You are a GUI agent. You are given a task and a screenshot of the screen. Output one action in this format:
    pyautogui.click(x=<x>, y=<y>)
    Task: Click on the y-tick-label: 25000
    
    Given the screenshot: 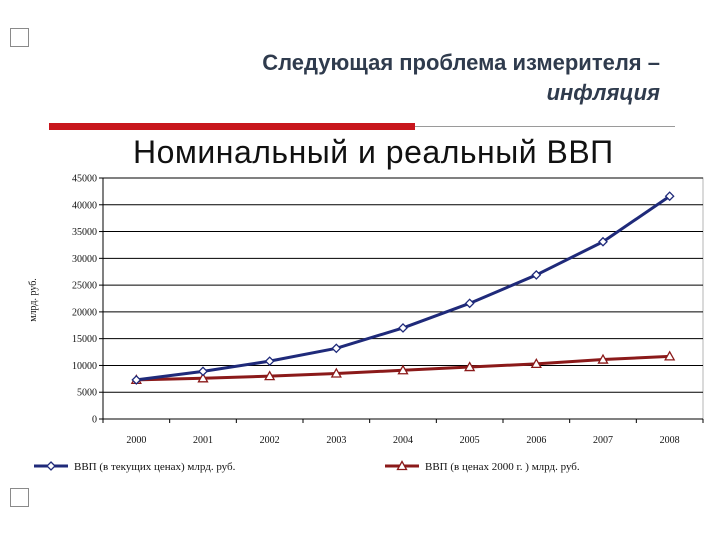 What is the action you would take?
    pyautogui.click(x=84, y=286)
    